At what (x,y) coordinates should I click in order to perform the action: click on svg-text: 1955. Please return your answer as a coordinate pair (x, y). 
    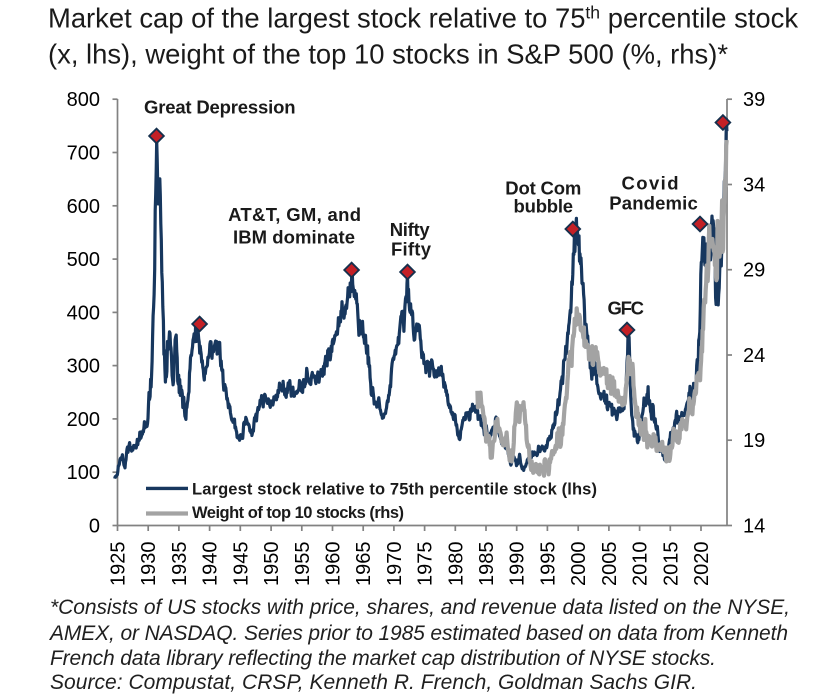
    Looking at the image, I should click on (303, 564).